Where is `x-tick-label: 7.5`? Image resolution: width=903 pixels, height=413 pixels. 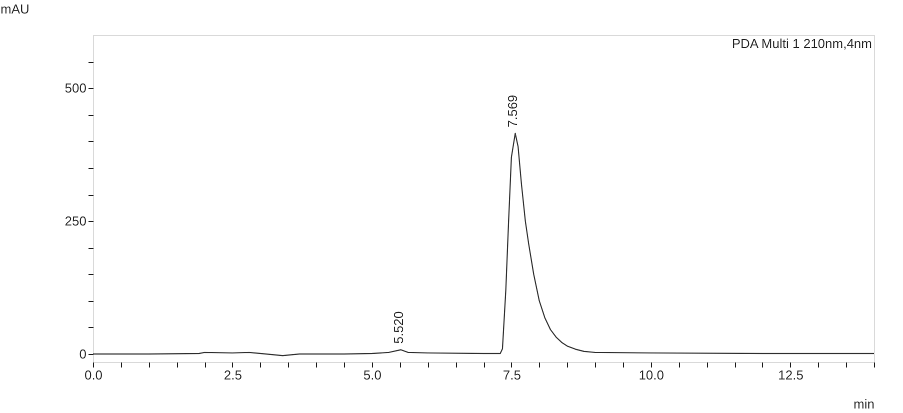
x-tick-label: 7.5 is located at coordinates (511, 375).